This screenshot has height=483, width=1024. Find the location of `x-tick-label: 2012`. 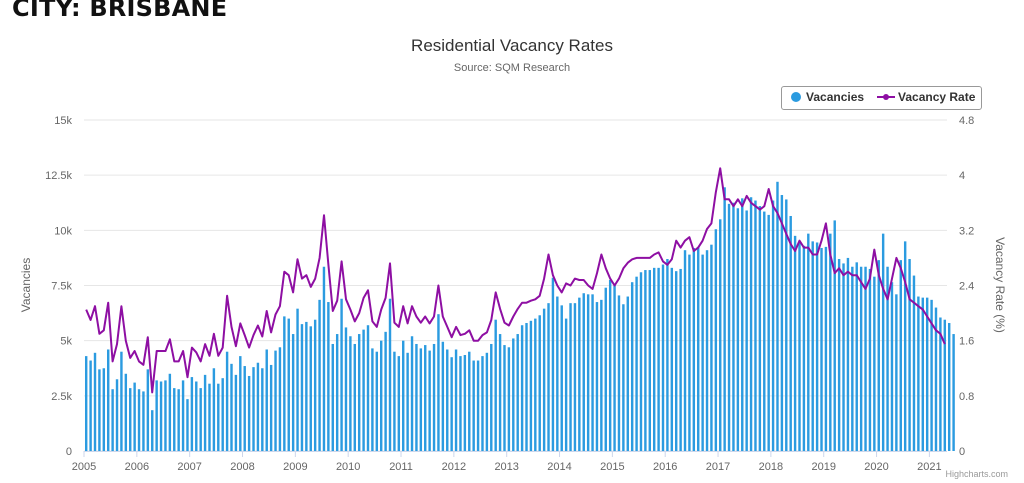

x-tick-label: 2012 is located at coordinates (454, 467).